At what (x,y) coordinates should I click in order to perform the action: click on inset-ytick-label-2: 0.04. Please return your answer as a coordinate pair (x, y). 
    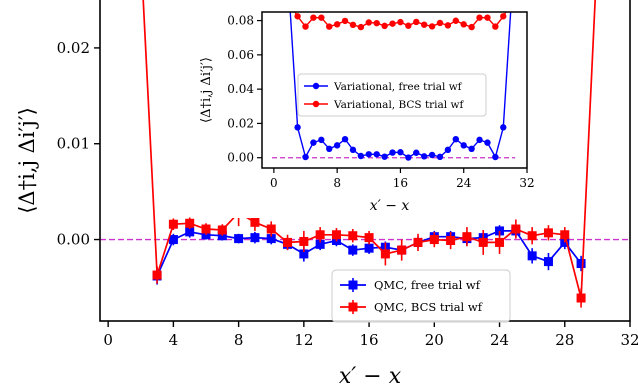
    Looking at the image, I should click on (240, 89).